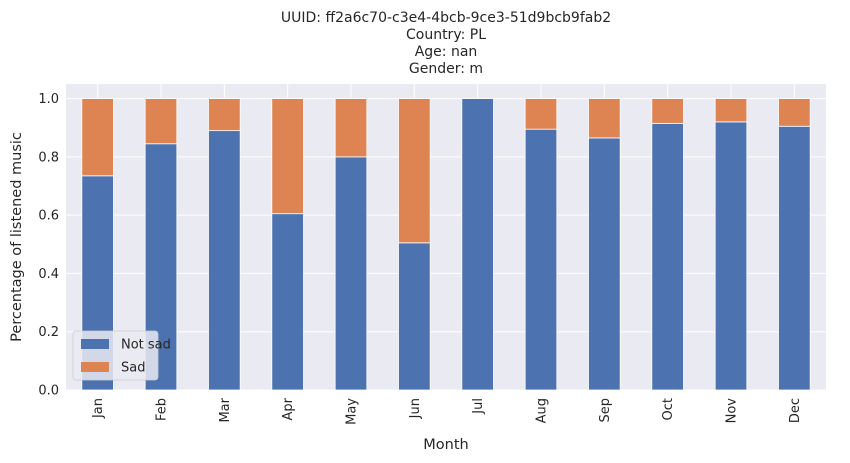  What do you see at coordinates (446, 52) in the screenshot?
I see `title-line-age: Age: nan` at bounding box center [446, 52].